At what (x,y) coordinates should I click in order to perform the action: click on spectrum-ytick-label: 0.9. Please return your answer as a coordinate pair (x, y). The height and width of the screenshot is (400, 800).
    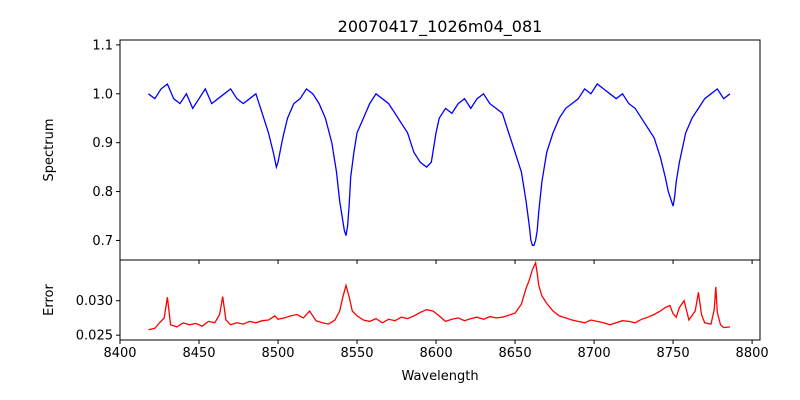
    Looking at the image, I should click on (102, 143).